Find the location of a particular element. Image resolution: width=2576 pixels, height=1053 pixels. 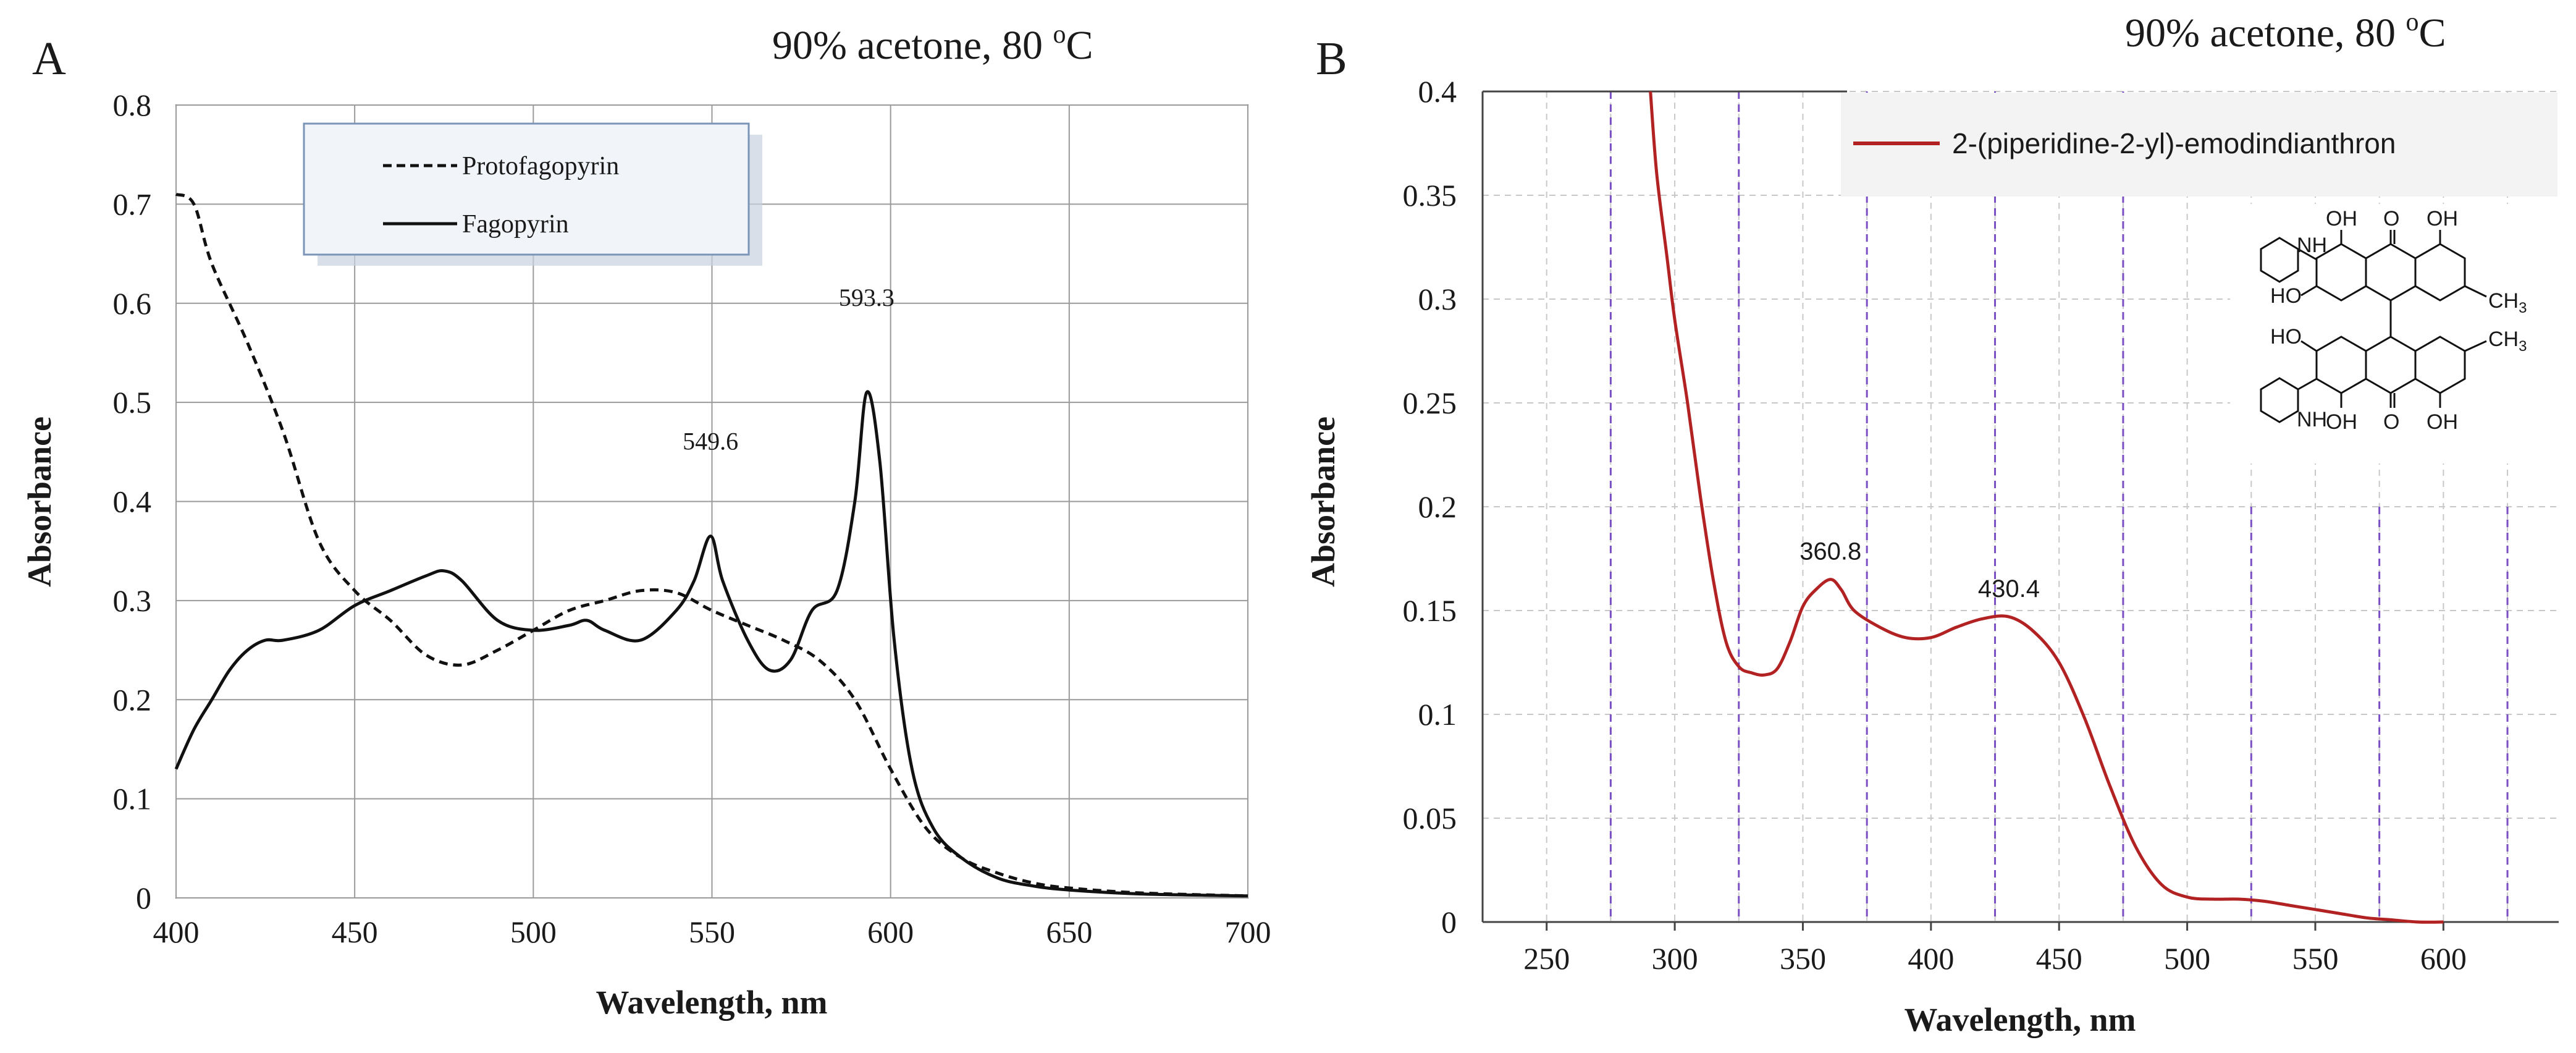

panel-b-peak-labels: 360.8 430.4 is located at coordinates (1919, 570).